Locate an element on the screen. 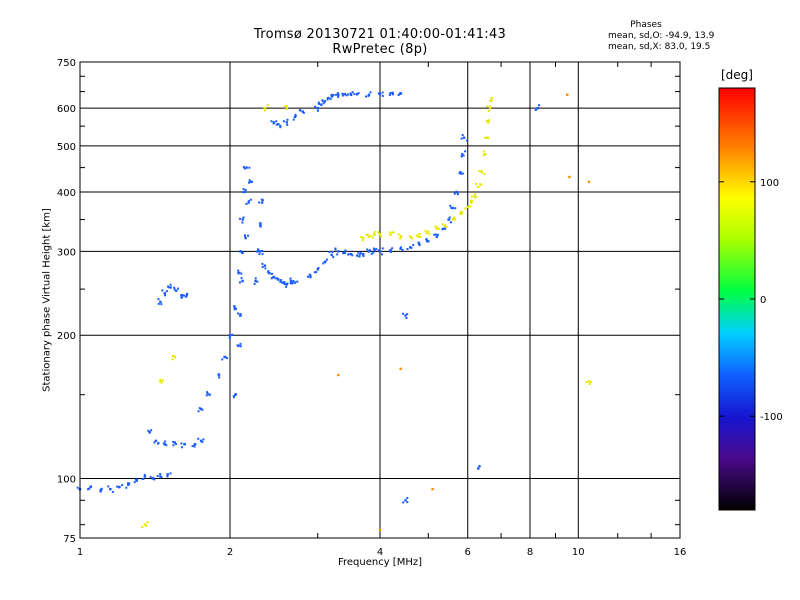  colorbar-tick-label: -100 is located at coordinates (771, 417).